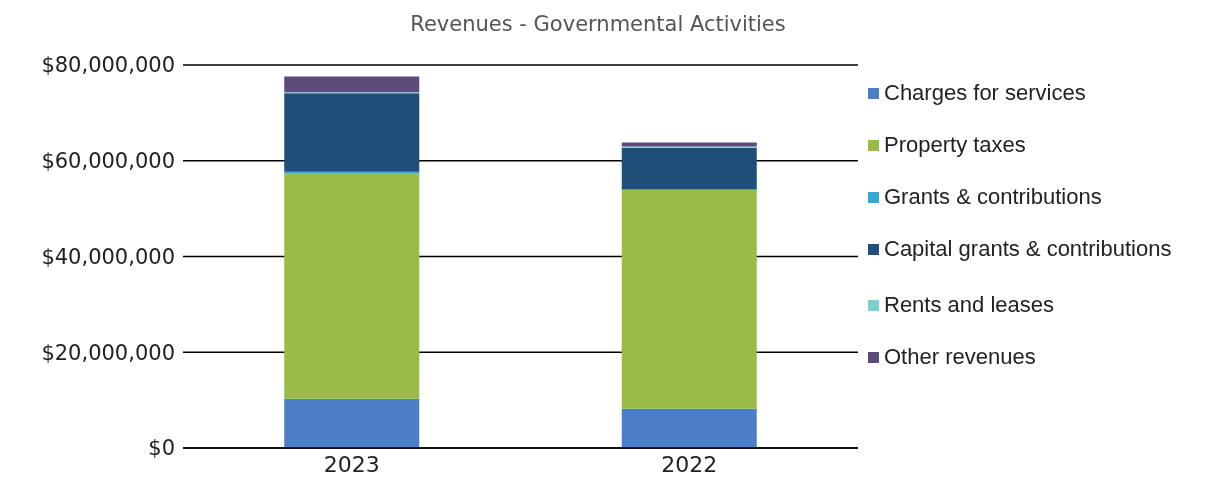 This screenshot has width=1213, height=497. I want to click on legend-label: Grants & contributions, so click(993, 197).